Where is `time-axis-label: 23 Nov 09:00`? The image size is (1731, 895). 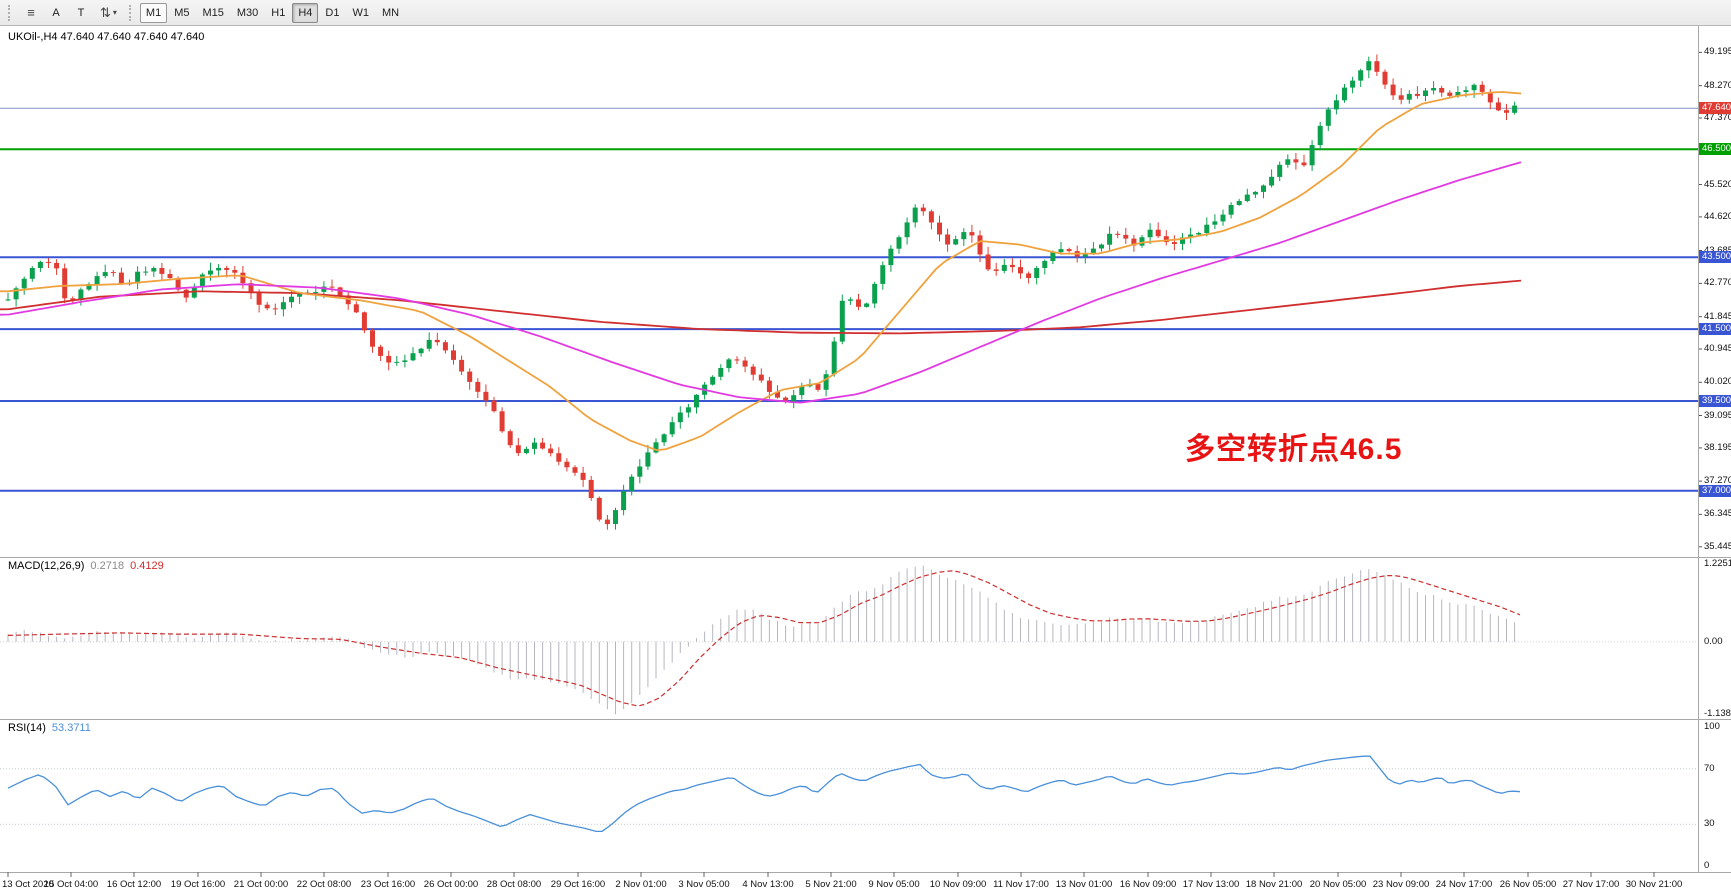 time-axis-label: 23 Nov 09:00 is located at coordinates (1401, 884).